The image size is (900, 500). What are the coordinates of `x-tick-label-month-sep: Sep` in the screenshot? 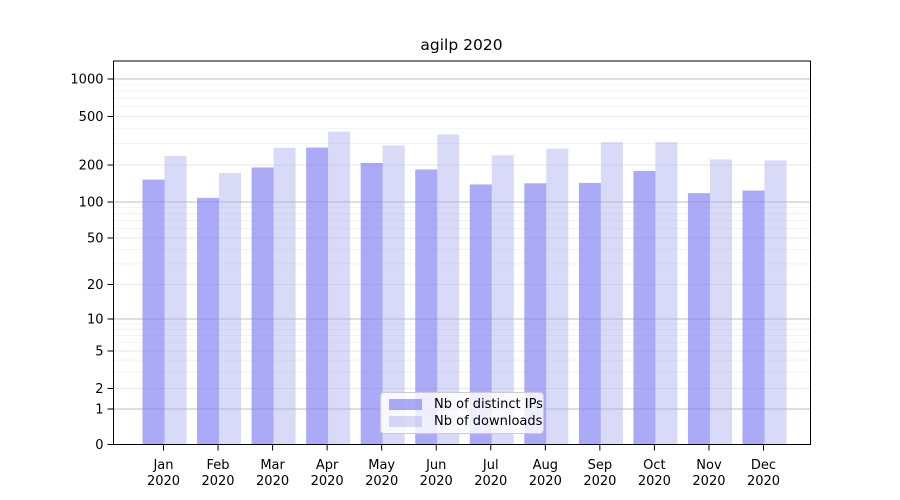 It's located at (600, 465).